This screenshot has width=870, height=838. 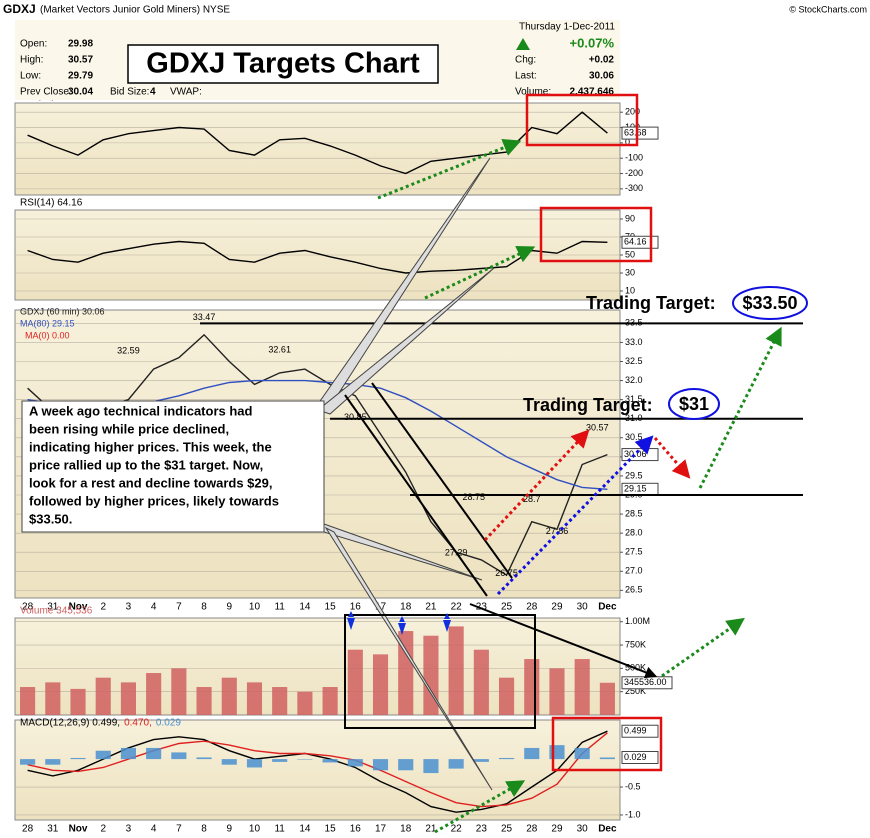 I want to click on panel-background, so click(x=317, y=770).